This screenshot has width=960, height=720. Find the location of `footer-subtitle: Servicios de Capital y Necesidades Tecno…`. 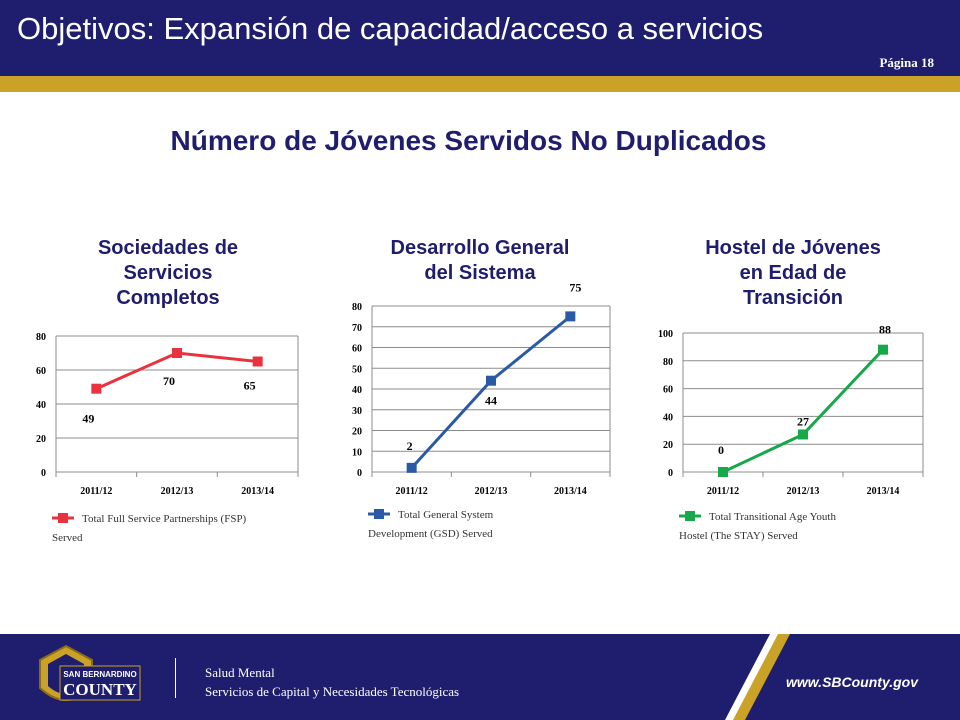

footer-subtitle: Servicios de Capital y Necesidades Tecno… is located at coordinates (332, 691).